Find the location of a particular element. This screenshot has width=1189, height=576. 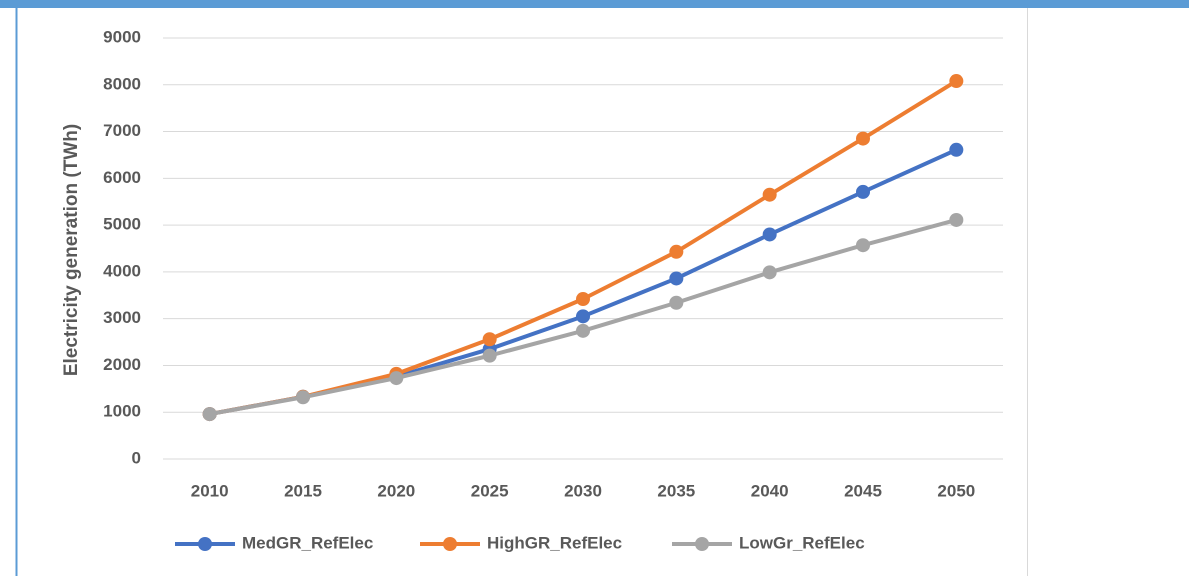

y-tick-label: 1000 is located at coordinates (122, 411).